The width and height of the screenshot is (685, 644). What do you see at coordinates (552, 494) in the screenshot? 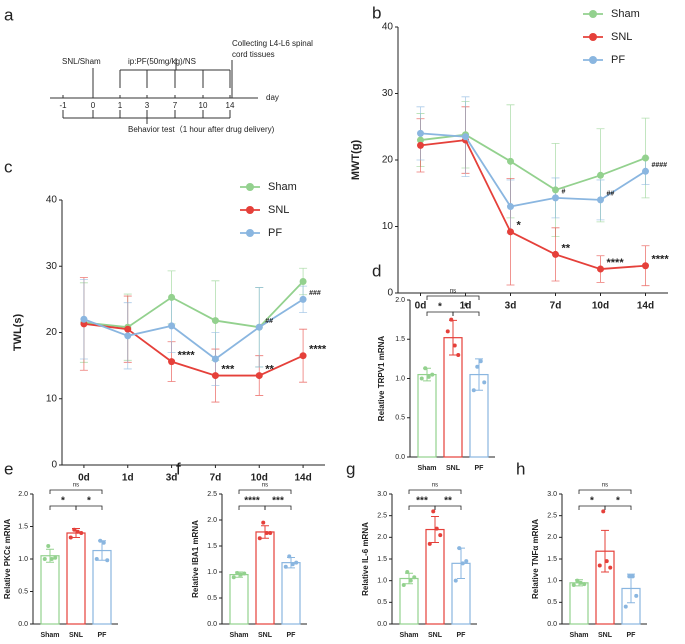
I see `y-tick-label: 3.0` at bounding box center [552, 494].